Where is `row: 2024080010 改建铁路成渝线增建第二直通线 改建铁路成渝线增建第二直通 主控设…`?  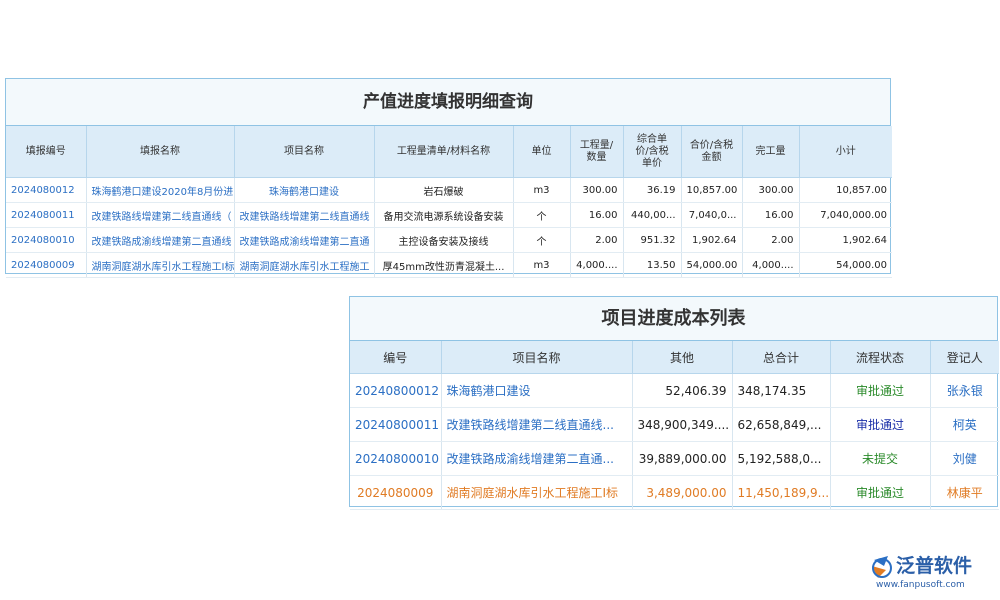 row: 2024080010 改建铁路成渝线增建第二直通线 改建铁路成渝线增建第二直通 主控设… is located at coordinates (449, 240).